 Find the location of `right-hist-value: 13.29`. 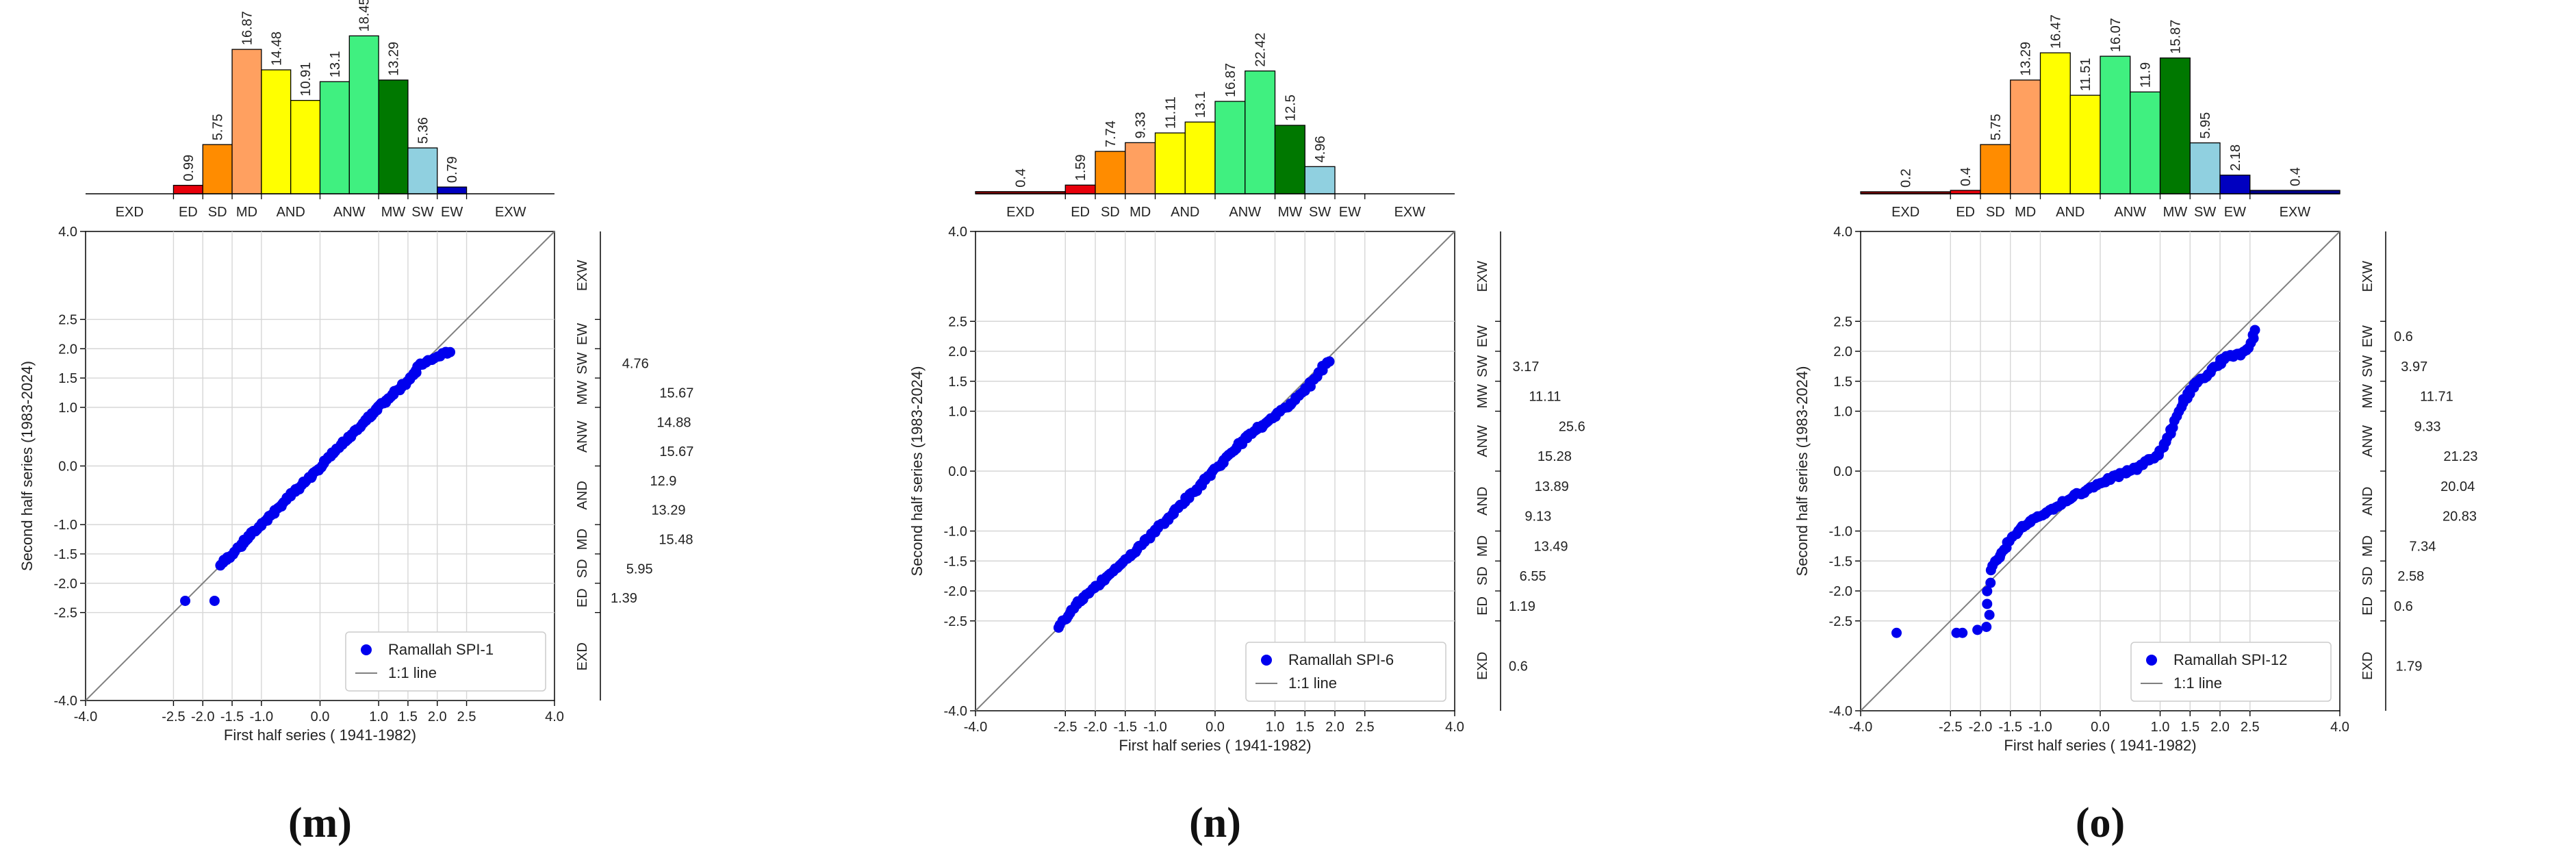

right-hist-value: 13.29 is located at coordinates (668, 510).